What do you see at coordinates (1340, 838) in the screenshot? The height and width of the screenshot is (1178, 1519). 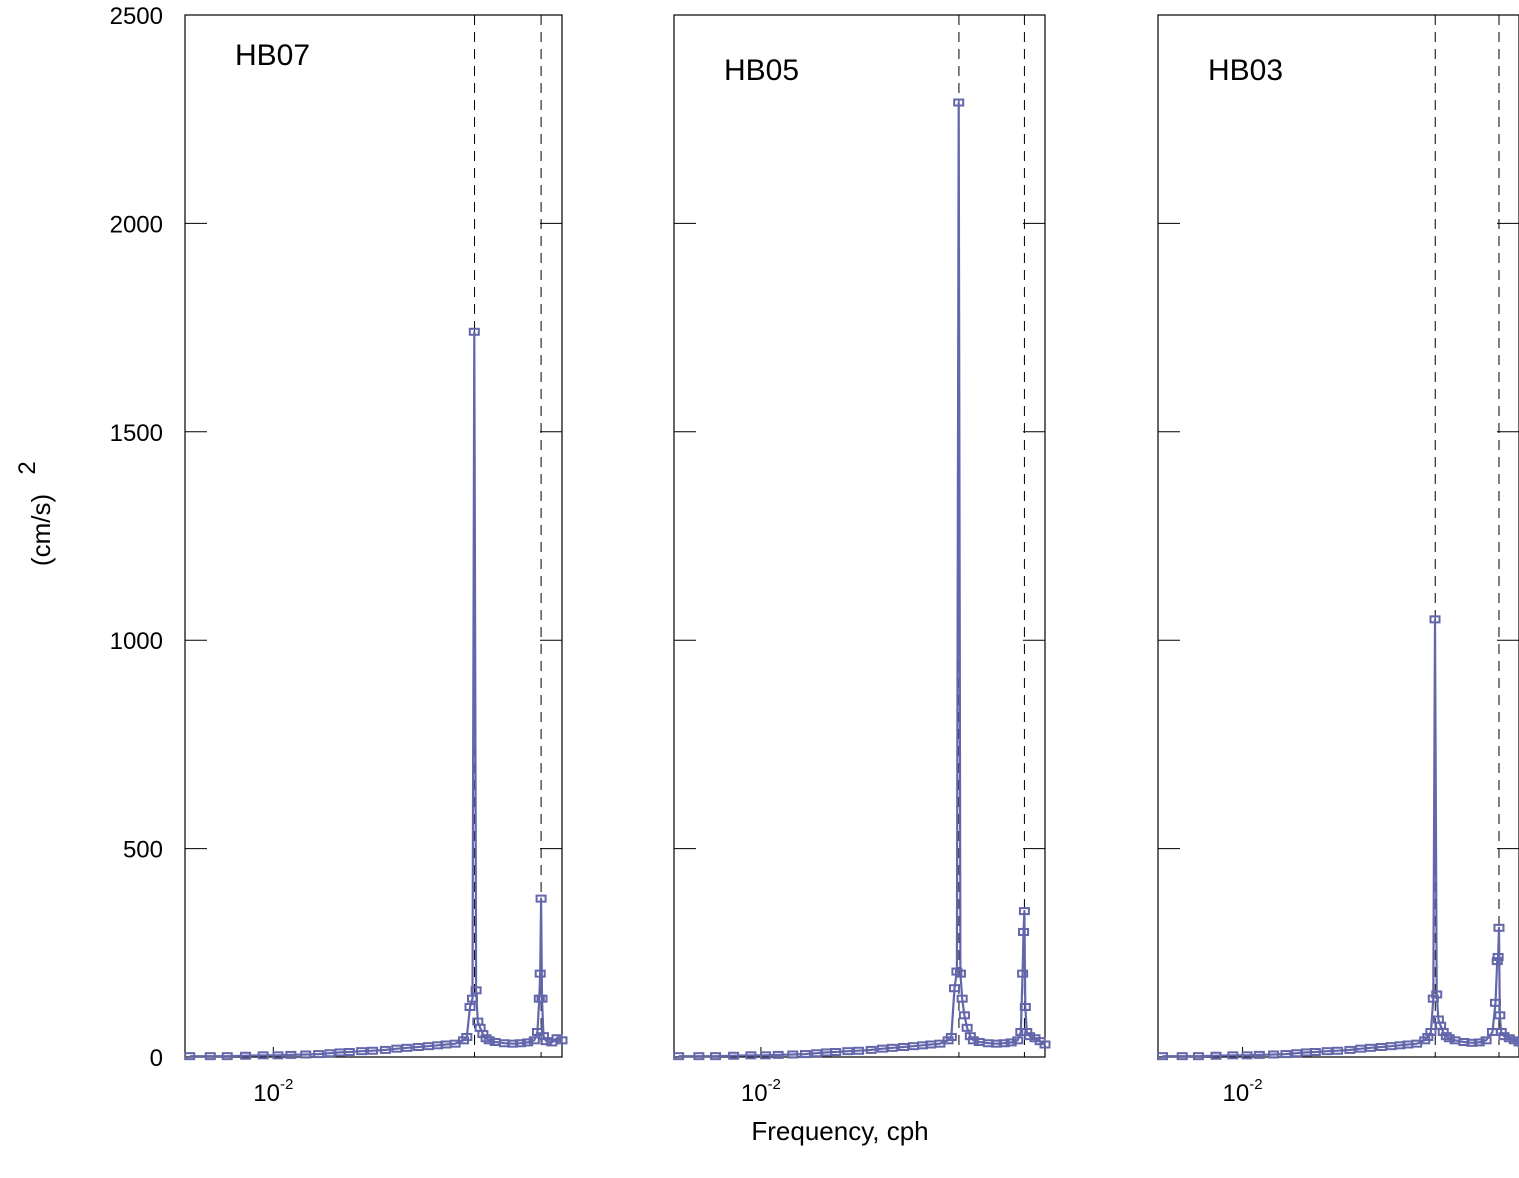 I see `series-line` at bounding box center [1340, 838].